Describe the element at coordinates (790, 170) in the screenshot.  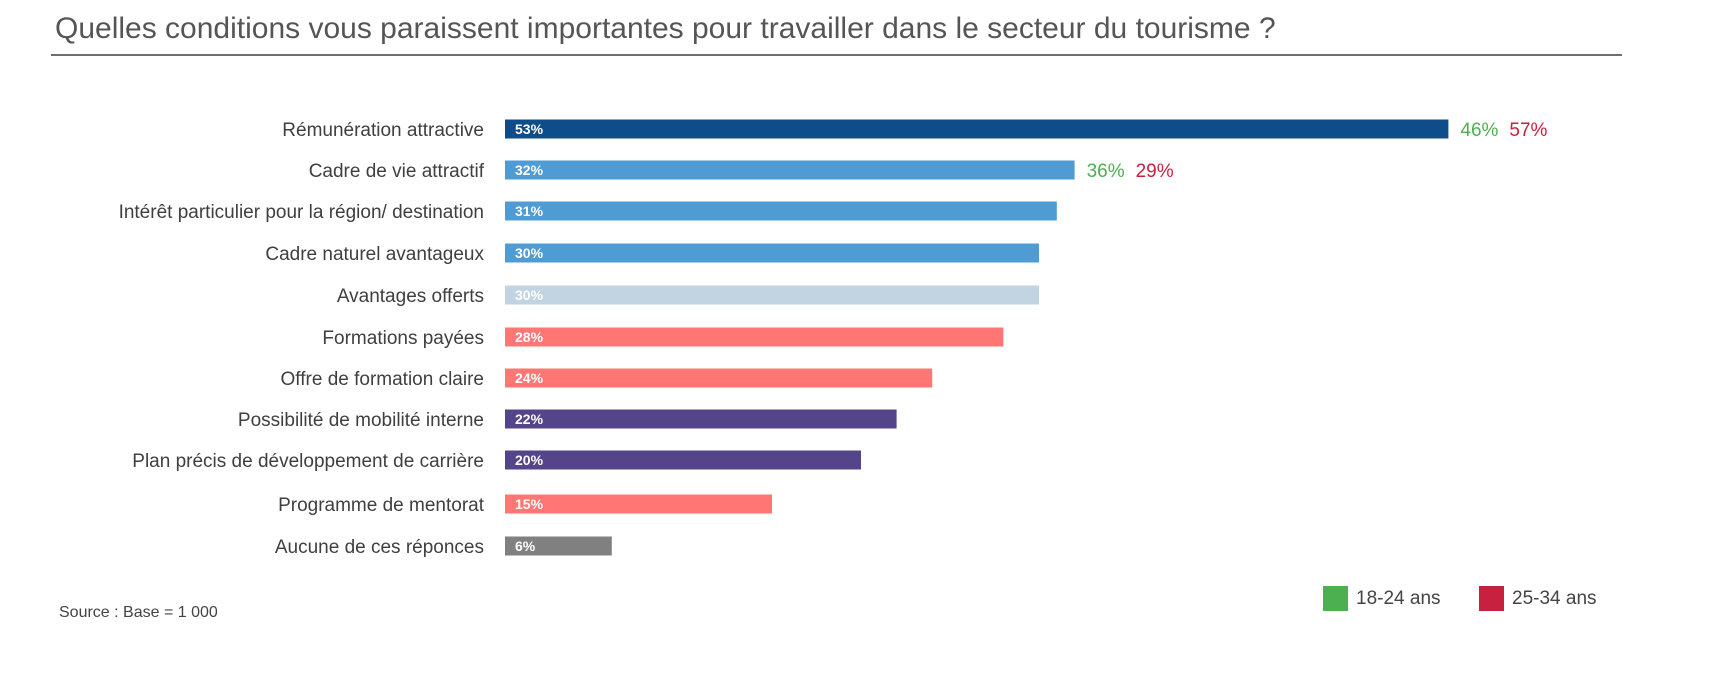
I see `bar-cadre-de-vie-attractif` at that location.